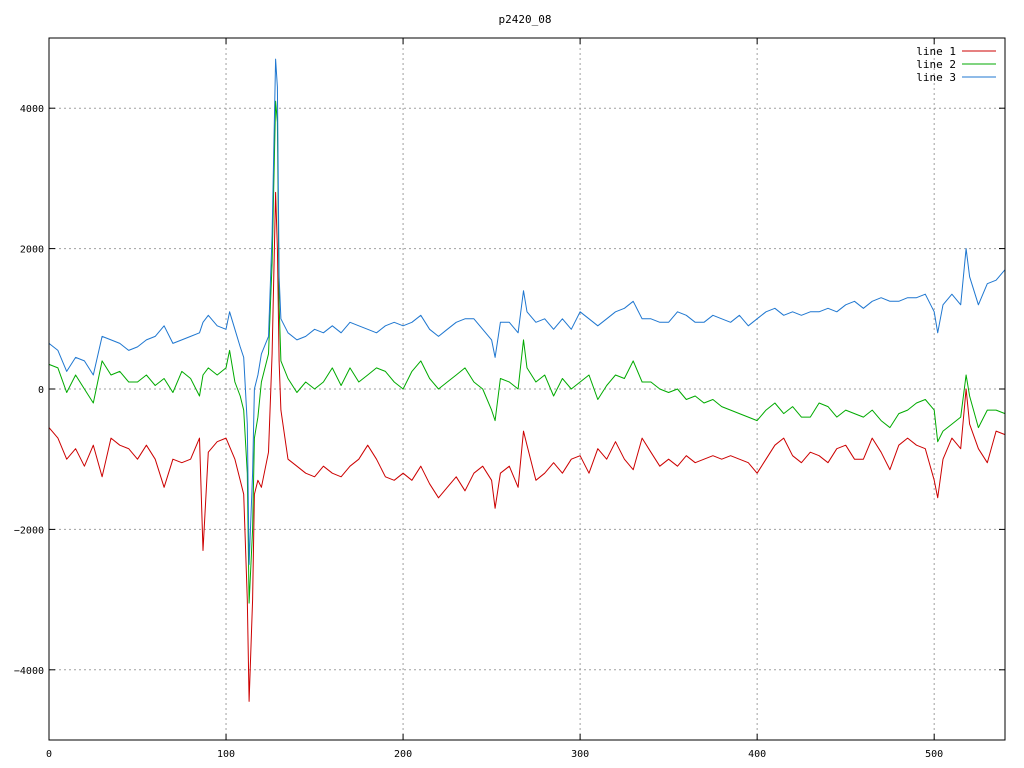  Describe the element at coordinates (580, 754) in the screenshot. I see `x-tick-label: 300` at that location.